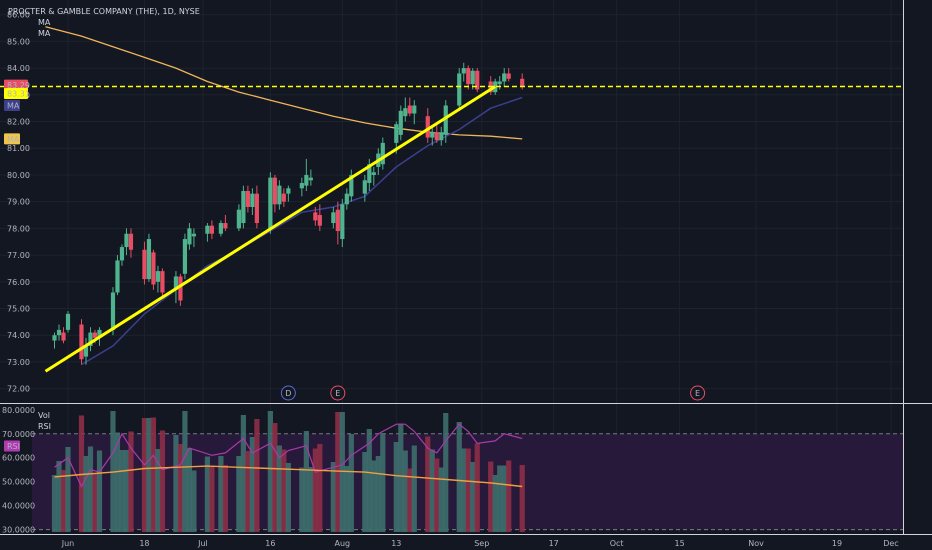 This screenshot has height=550, width=932. What do you see at coordinates (44, 33) in the screenshot?
I see `ma-legend-2: MA` at bounding box center [44, 33].